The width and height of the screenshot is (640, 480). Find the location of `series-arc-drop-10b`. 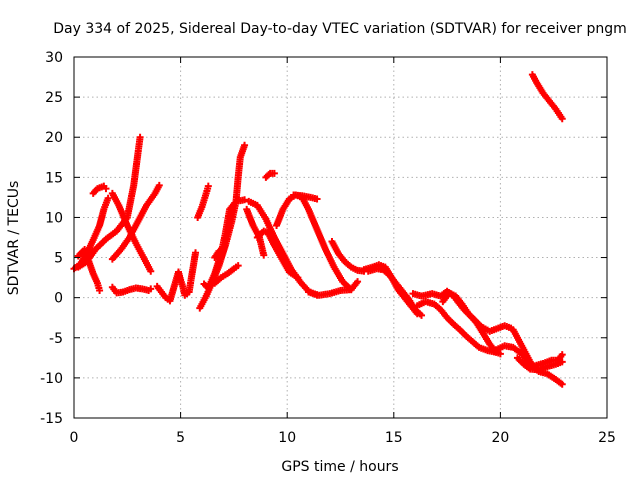

series-arc-drop-10b is located at coordinates (277, 254).